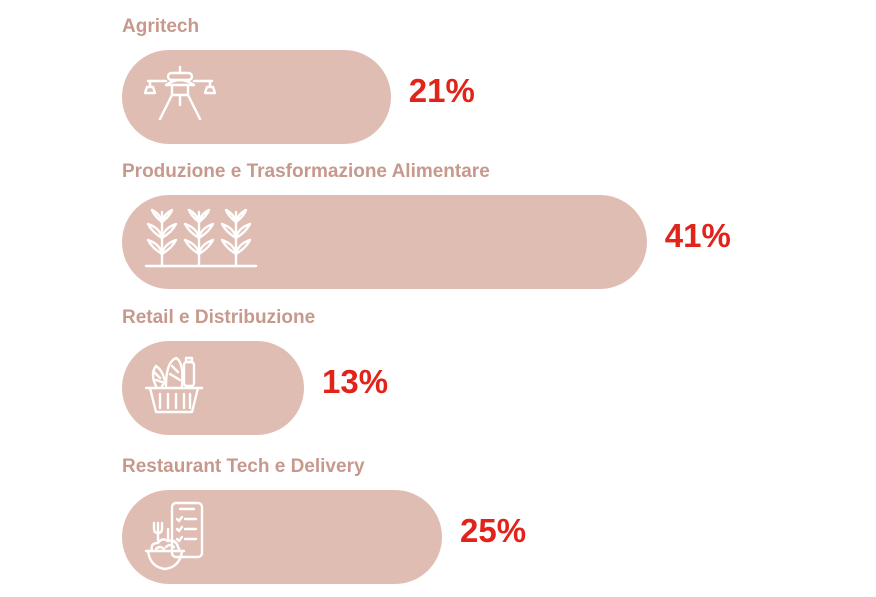 The width and height of the screenshot is (876, 597). Describe the element at coordinates (441, 90) in the screenshot. I see `value-label: 21%` at that location.